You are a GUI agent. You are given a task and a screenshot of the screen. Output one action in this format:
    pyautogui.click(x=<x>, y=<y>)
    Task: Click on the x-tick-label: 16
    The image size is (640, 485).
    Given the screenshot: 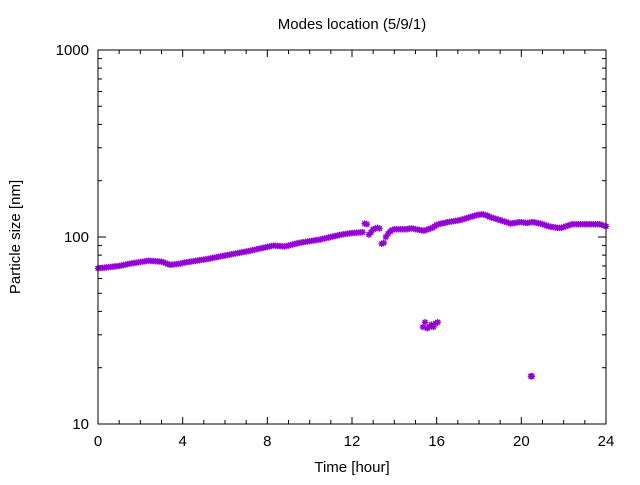 What is the action you would take?
    pyautogui.click(x=436, y=441)
    